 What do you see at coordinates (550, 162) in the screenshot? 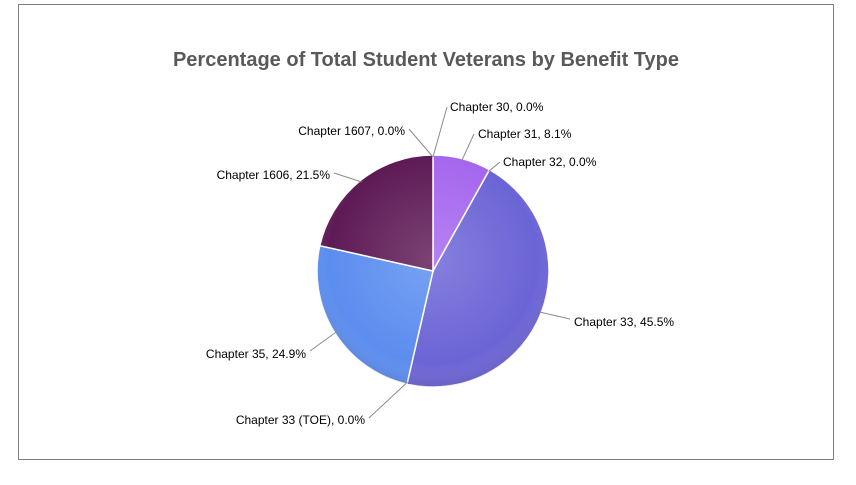
I see `data-label-chapter-32: Chapter 32, 0.0%` at bounding box center [550, 162].